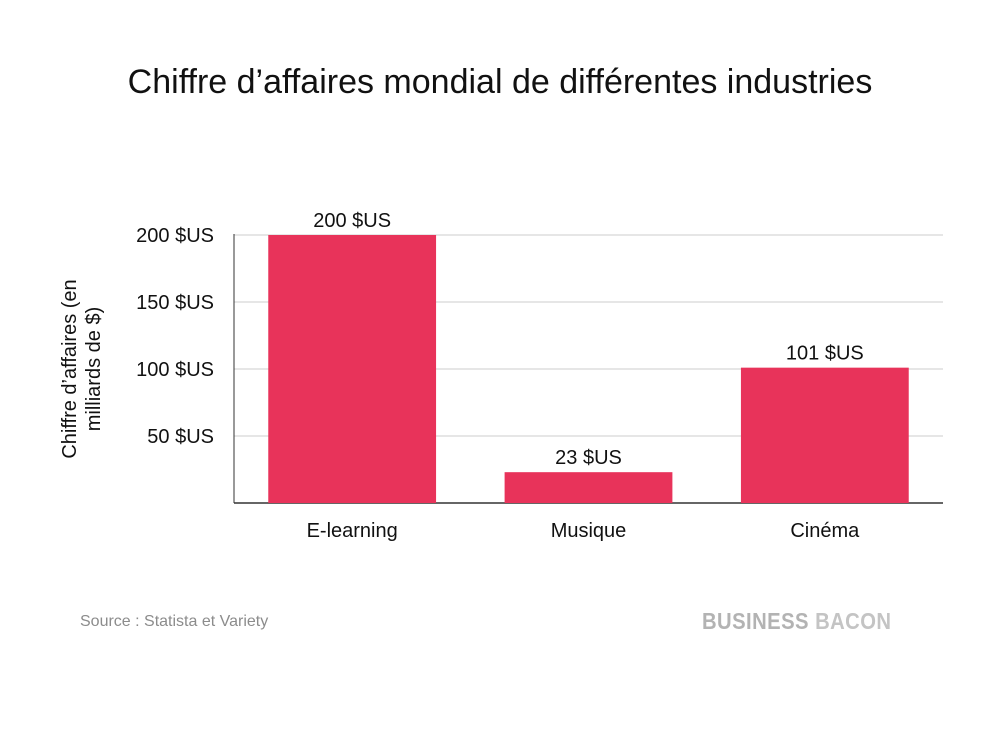  I want to click on y-tick-label: 150 $US, so click(175, 303).